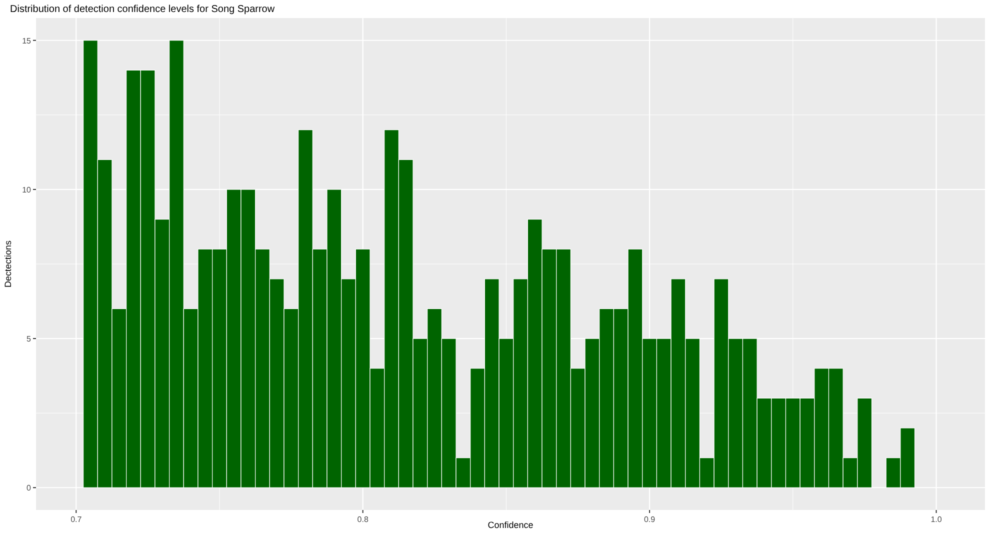 This screenshot has height=534, width=1000. Describe the element at coordinates (143, 9) in the screenshot. I see `chart-title: Distribution of detection confidence levels for Song Sparrow` at that location.